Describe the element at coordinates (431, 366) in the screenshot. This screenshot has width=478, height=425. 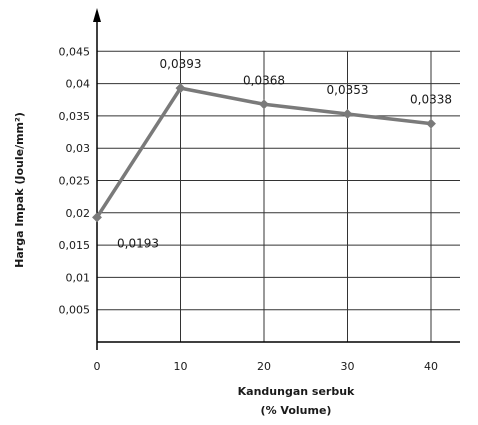
I see `x-tick-label: 40` at that location.